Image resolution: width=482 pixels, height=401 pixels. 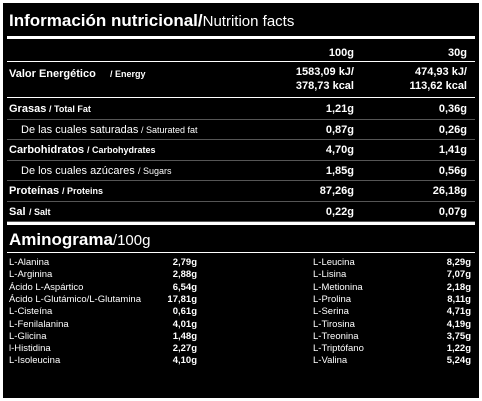 What do you see at coordinates (438, 86) in the screenshot?
I see `nutrient-value: 113,62 kcal` at bounding box center [438, 86].